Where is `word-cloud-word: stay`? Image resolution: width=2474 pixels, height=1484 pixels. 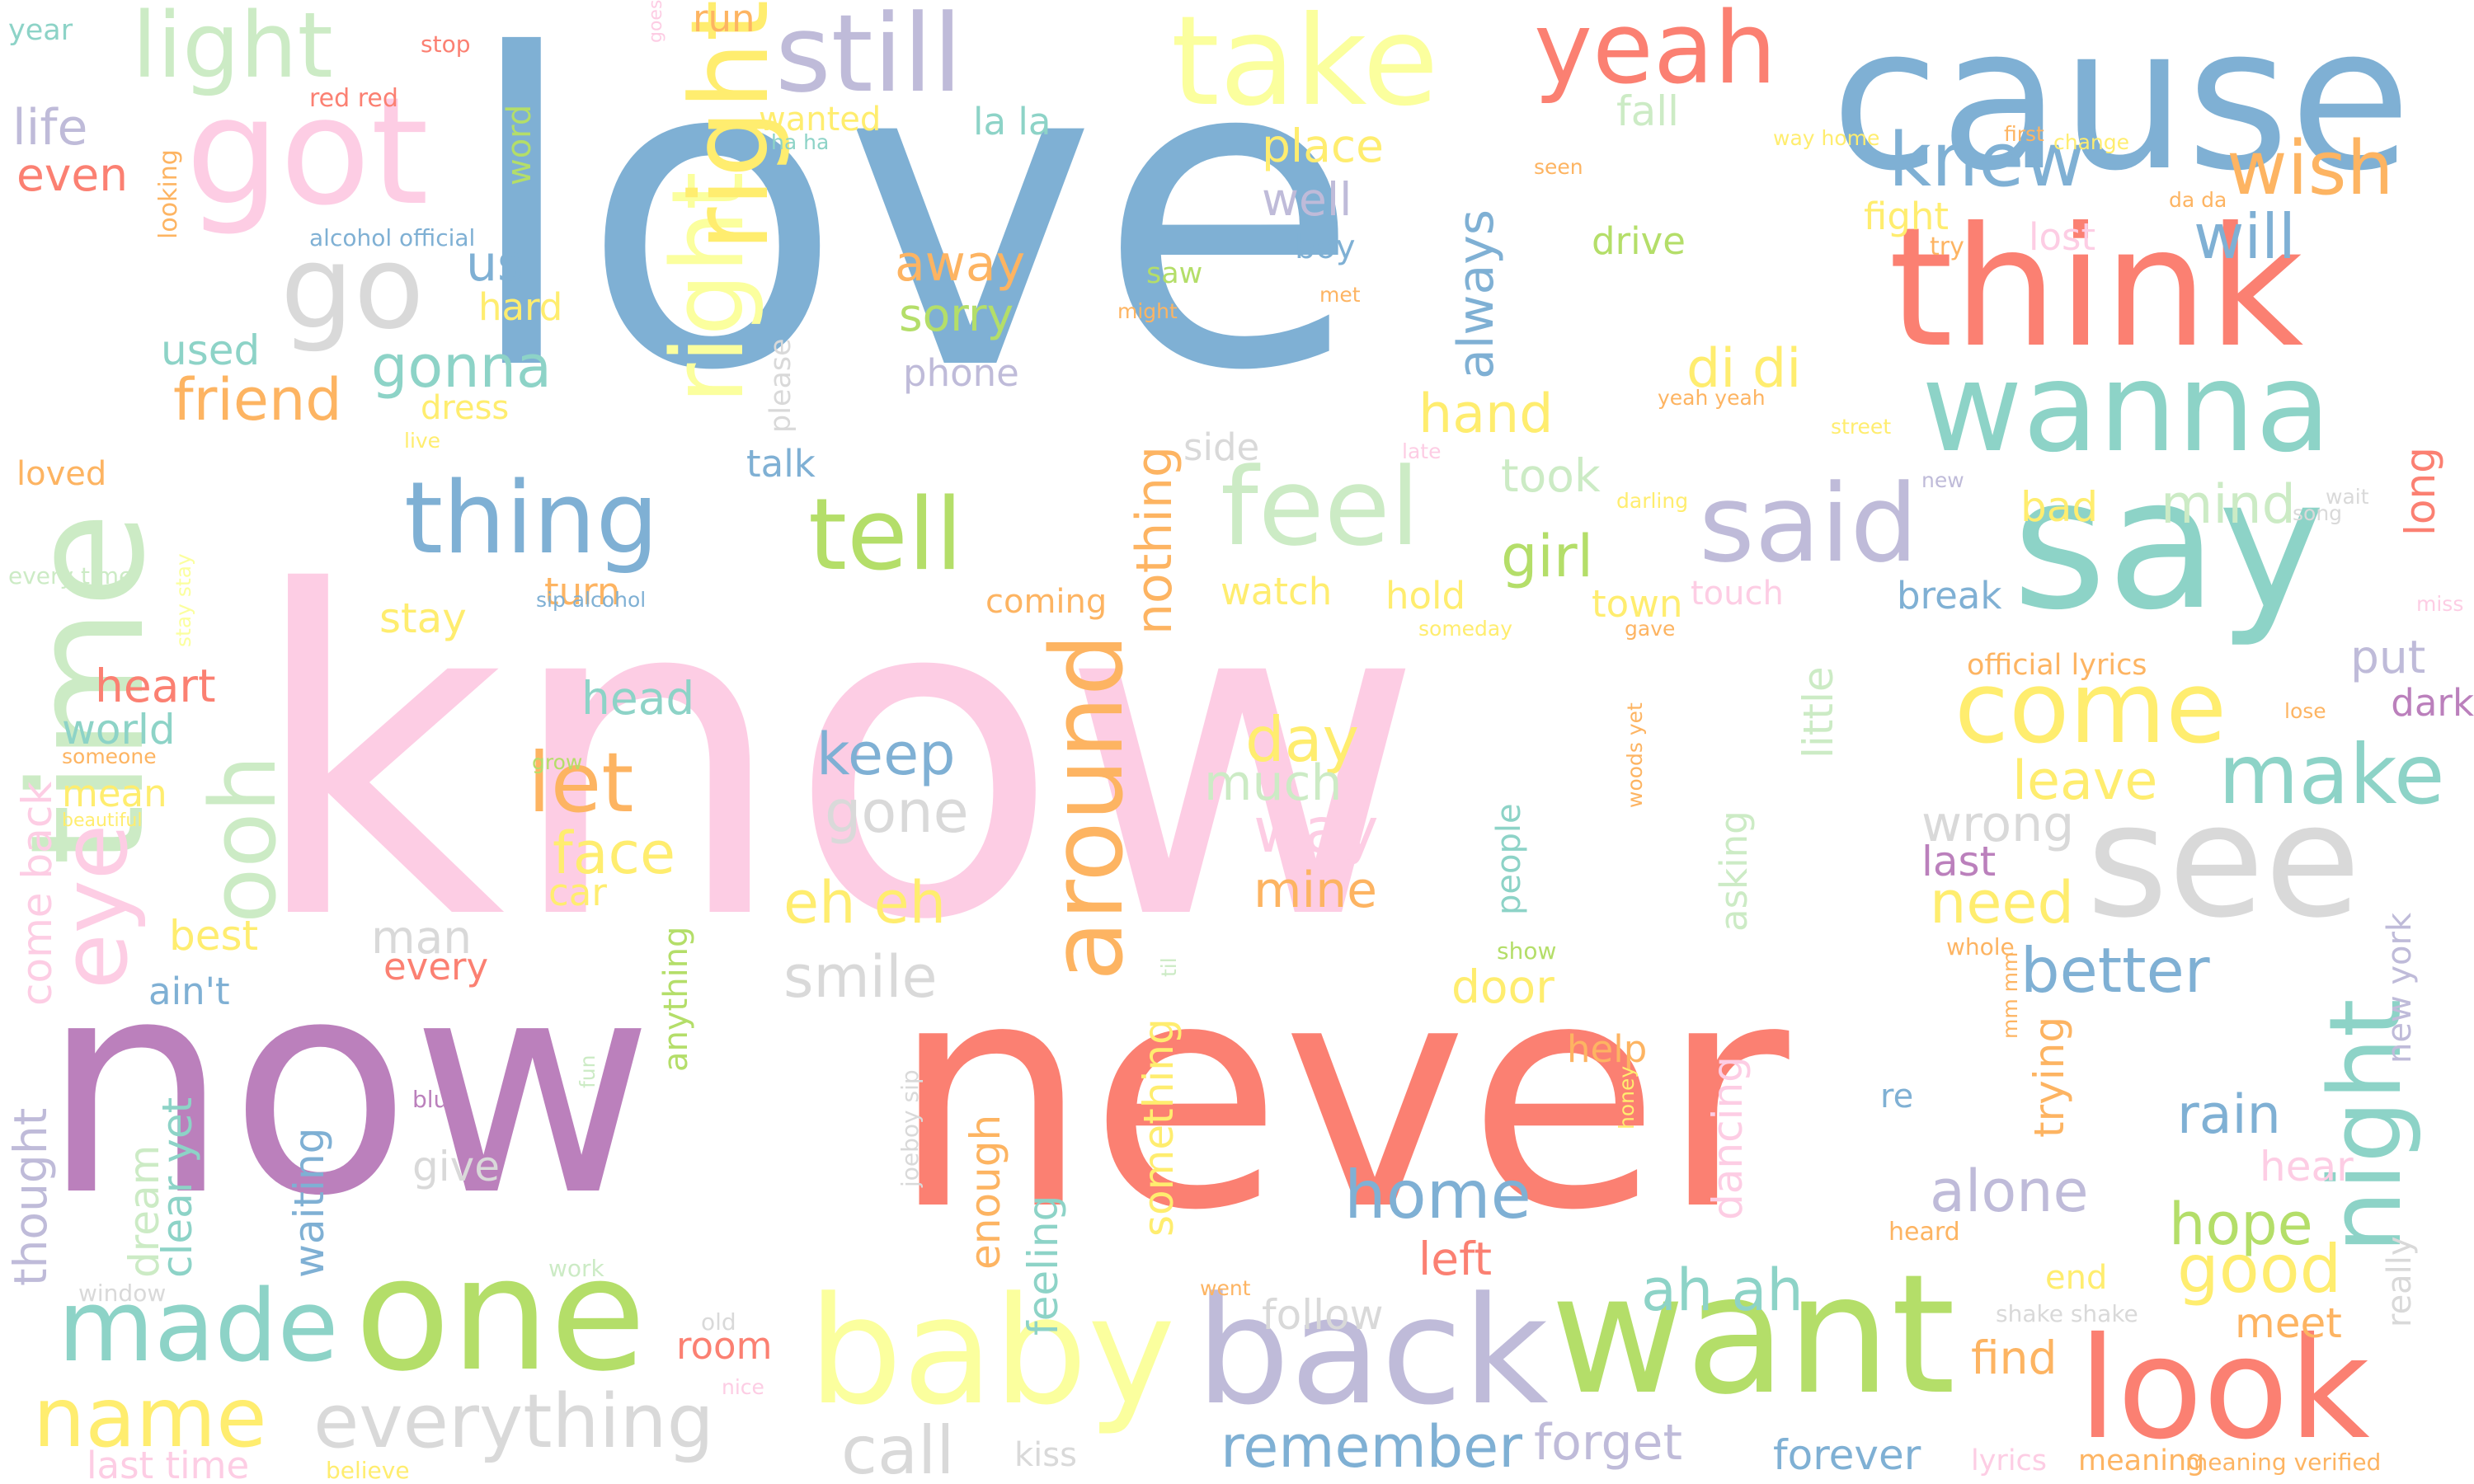
word-cloud-word: stay is located at coordinates (423, 618).